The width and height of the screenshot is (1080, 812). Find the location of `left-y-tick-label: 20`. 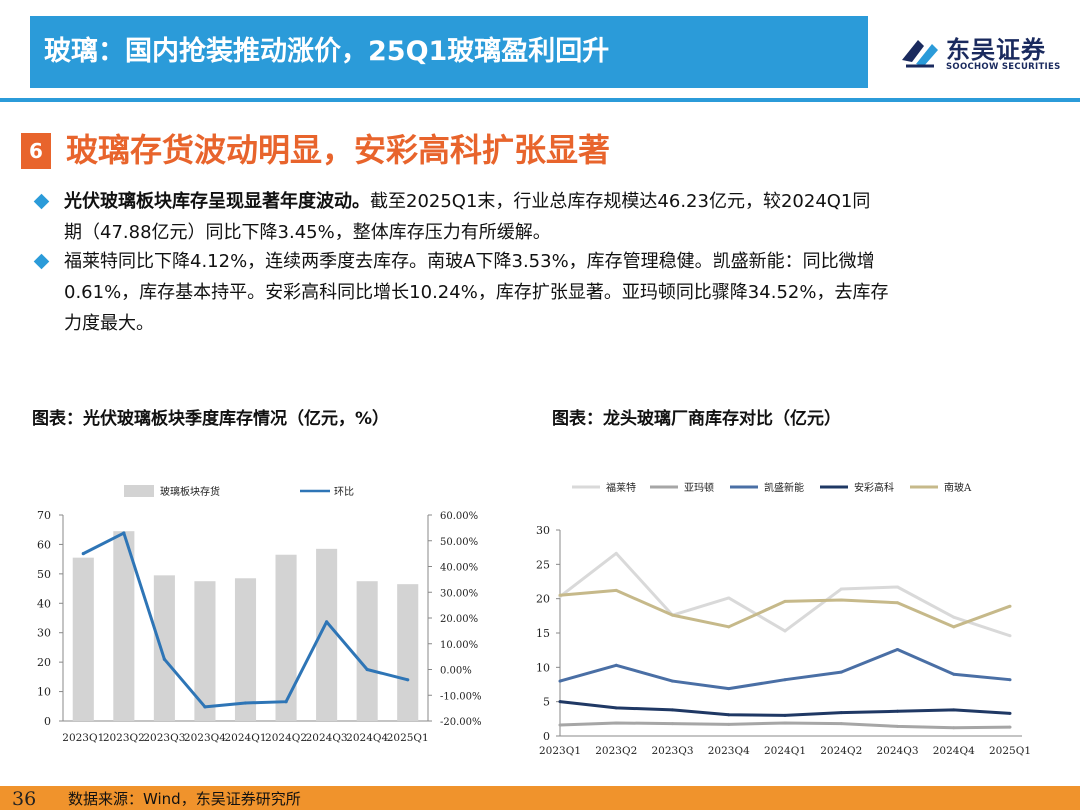

left-y-tick-label: 20 is located at coordinates (44, 662).